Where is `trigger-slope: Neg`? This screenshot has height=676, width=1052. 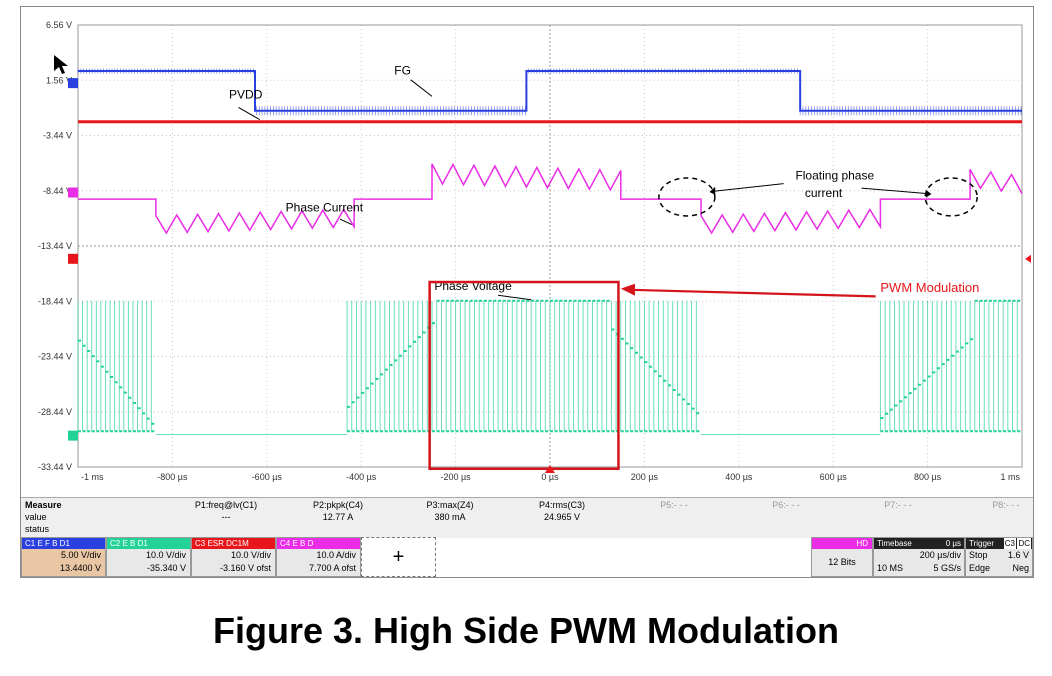 trigger-slope: Neg is located at coordinates (1020, 568).